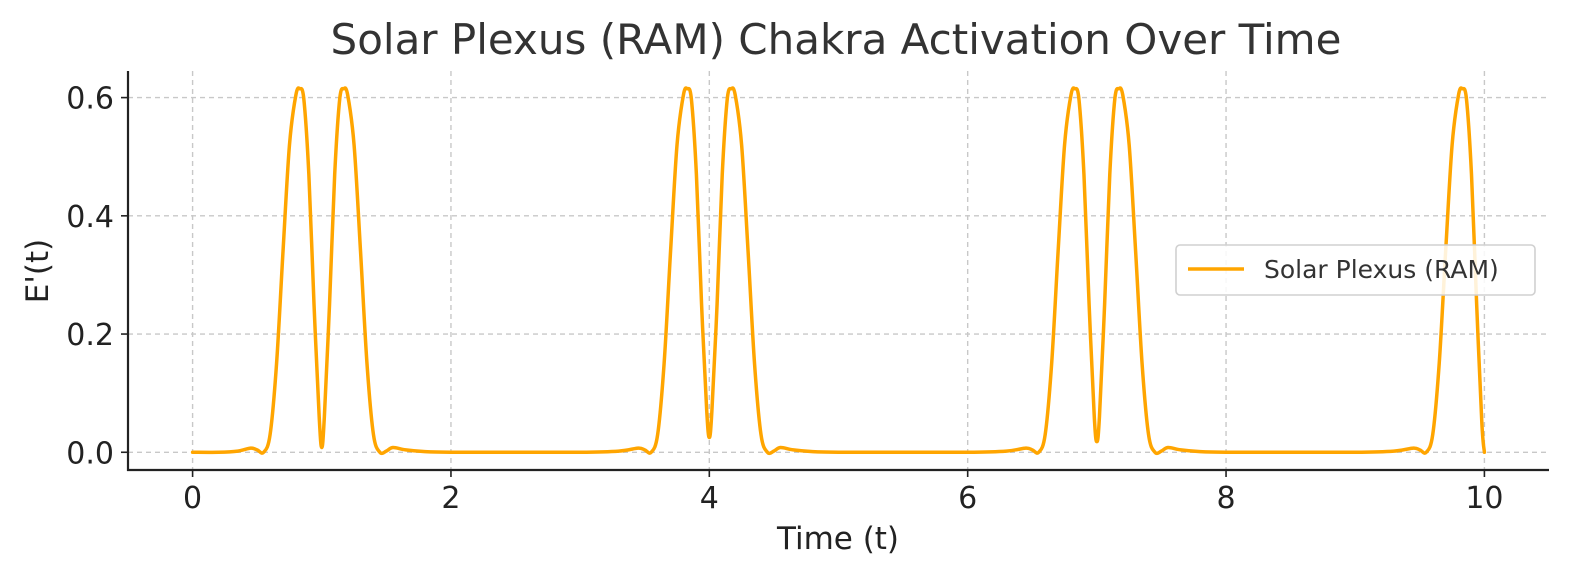 Image resolution: width=1580 pixels, height=580 pixels. I want to click on x-tick-label: 2, so click(450, 498).